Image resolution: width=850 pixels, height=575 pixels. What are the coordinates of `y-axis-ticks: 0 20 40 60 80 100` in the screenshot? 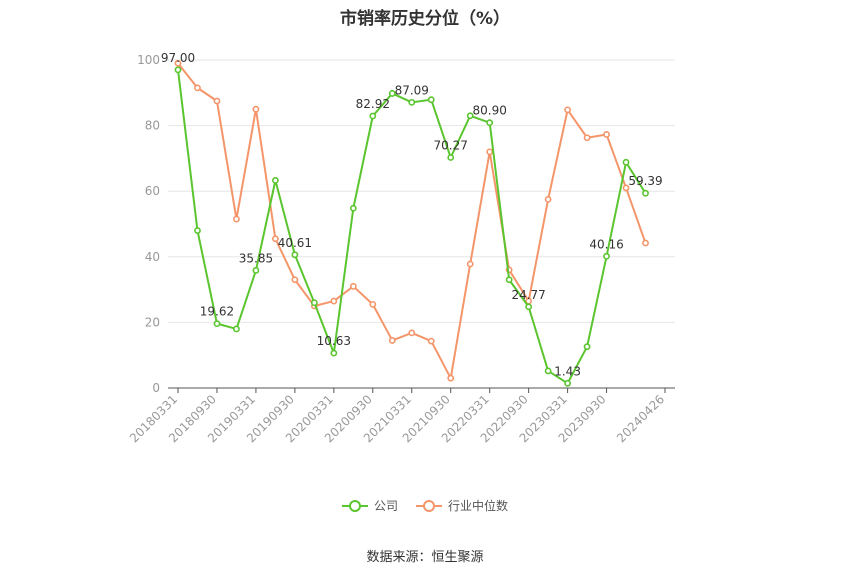 It's located at (148, 224).